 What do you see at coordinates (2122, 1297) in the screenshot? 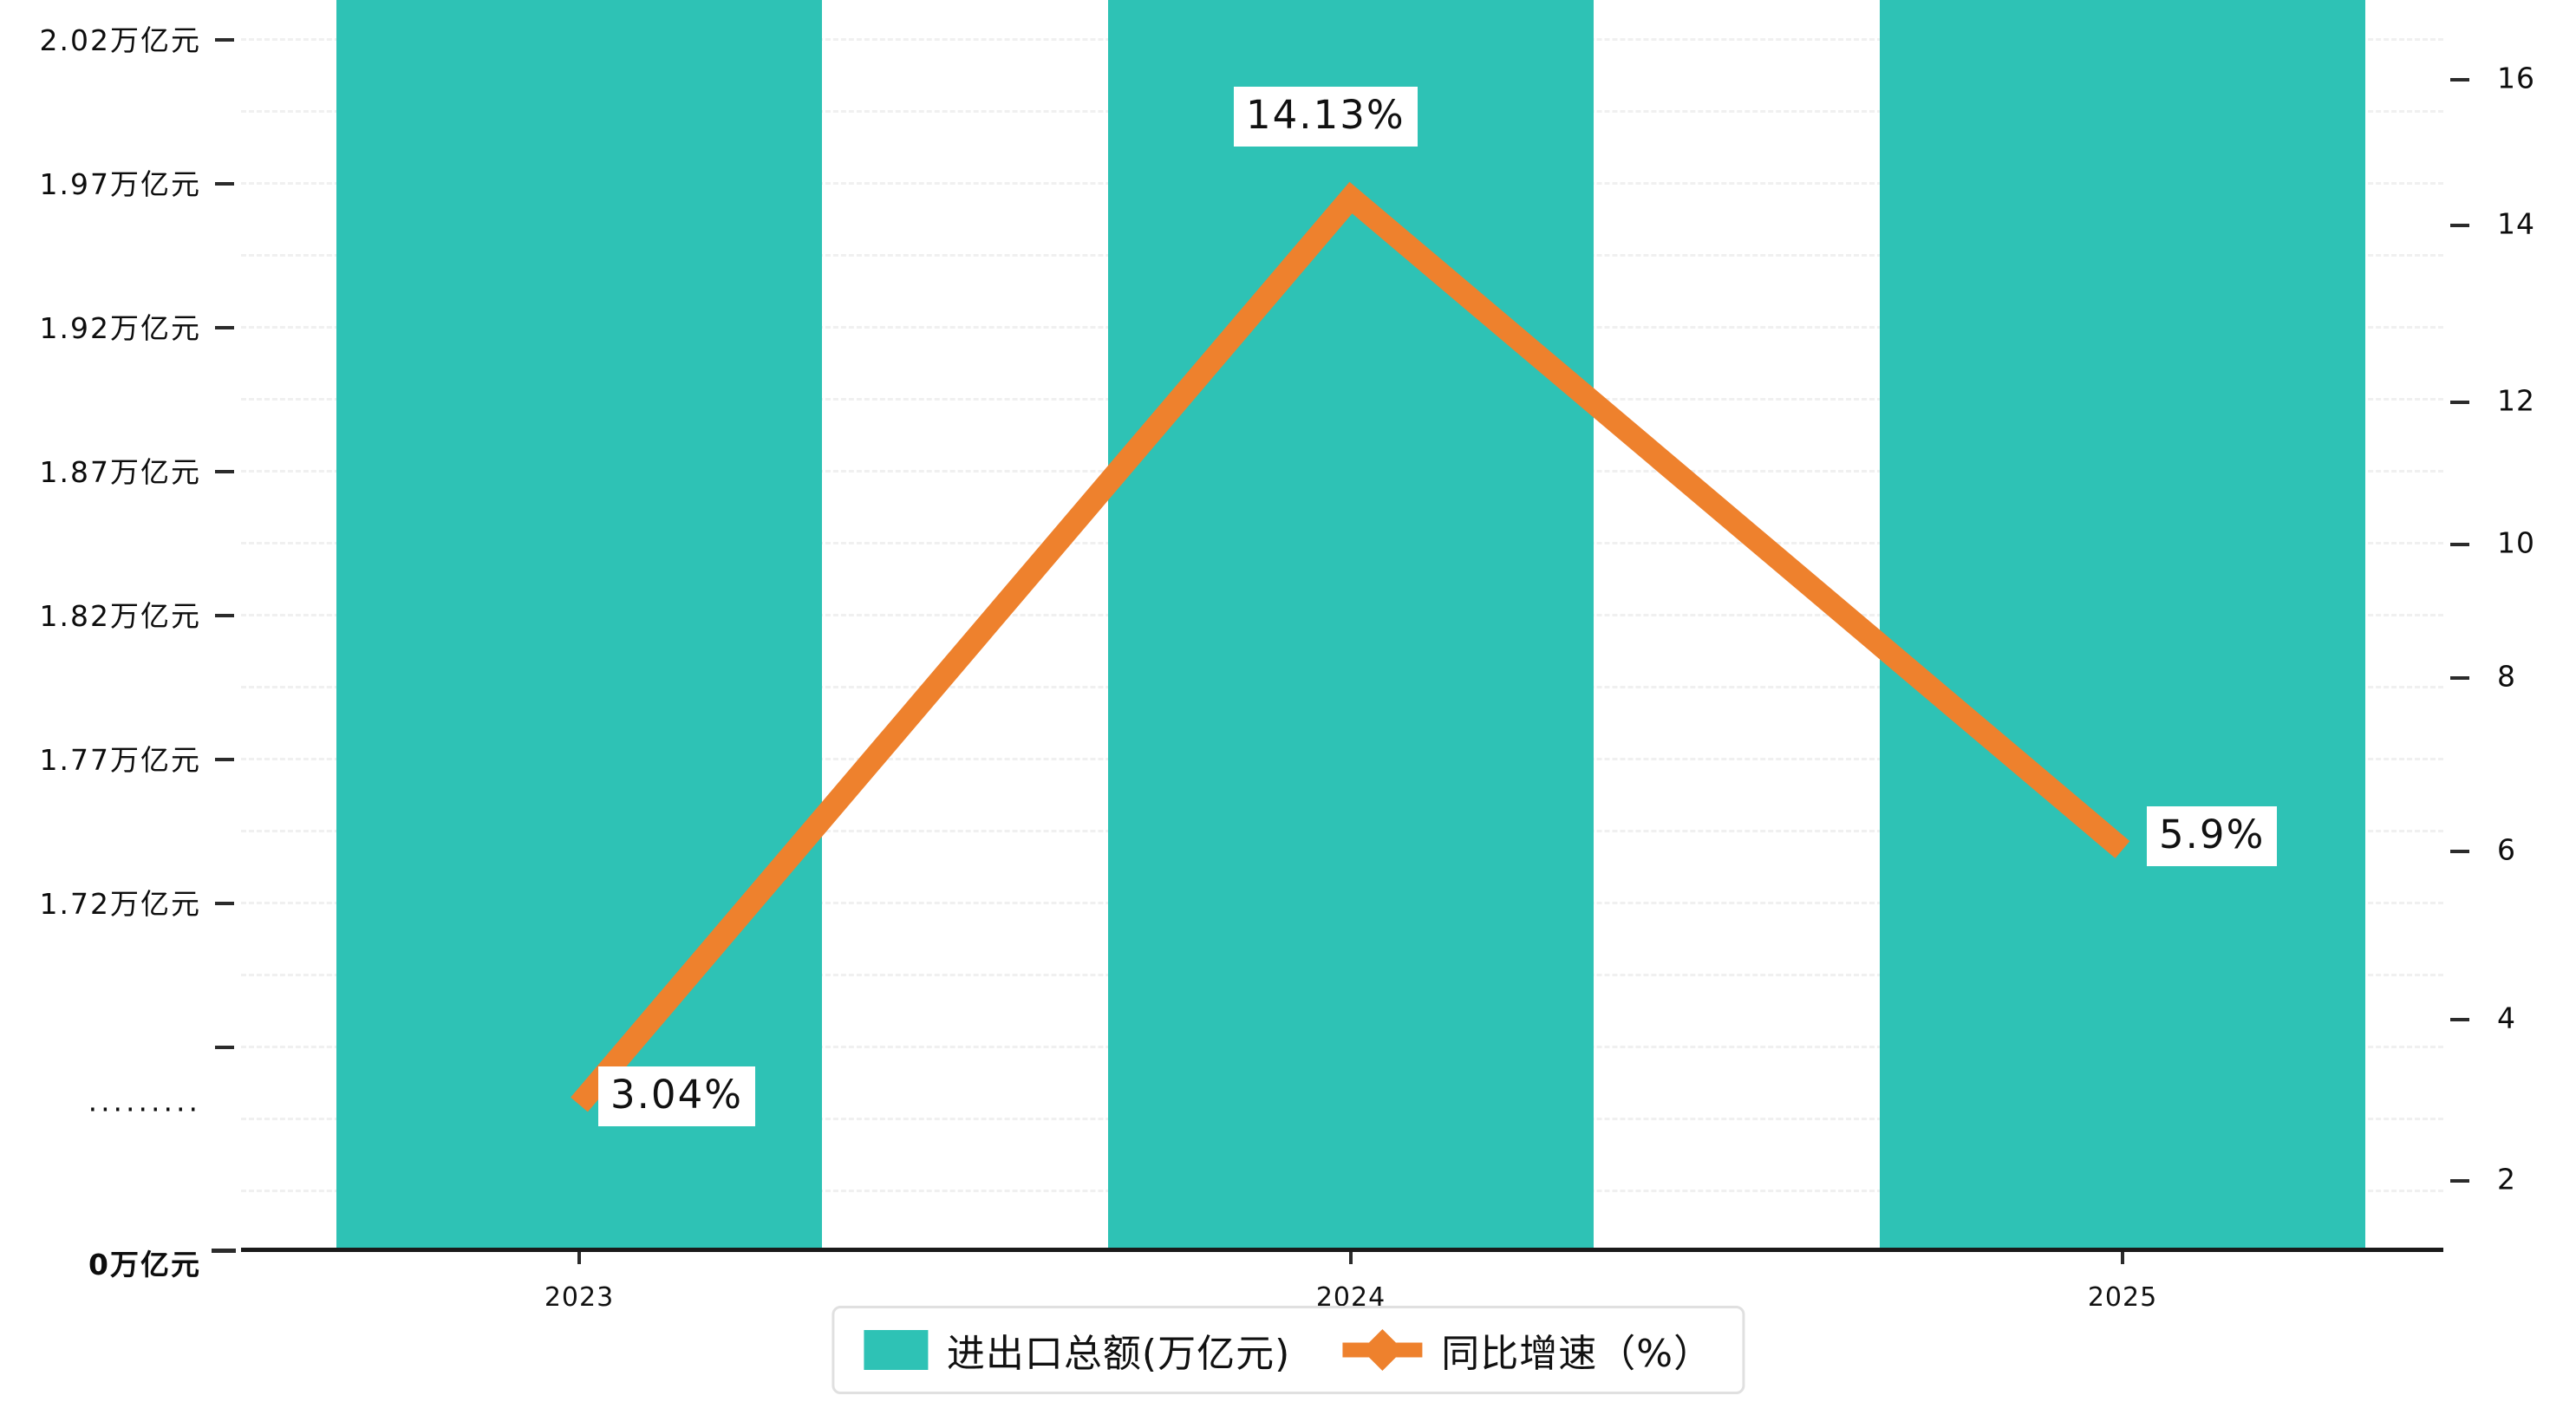
I see `x-axis-label-2025: 2025` at bounding box center [2122, 1297].